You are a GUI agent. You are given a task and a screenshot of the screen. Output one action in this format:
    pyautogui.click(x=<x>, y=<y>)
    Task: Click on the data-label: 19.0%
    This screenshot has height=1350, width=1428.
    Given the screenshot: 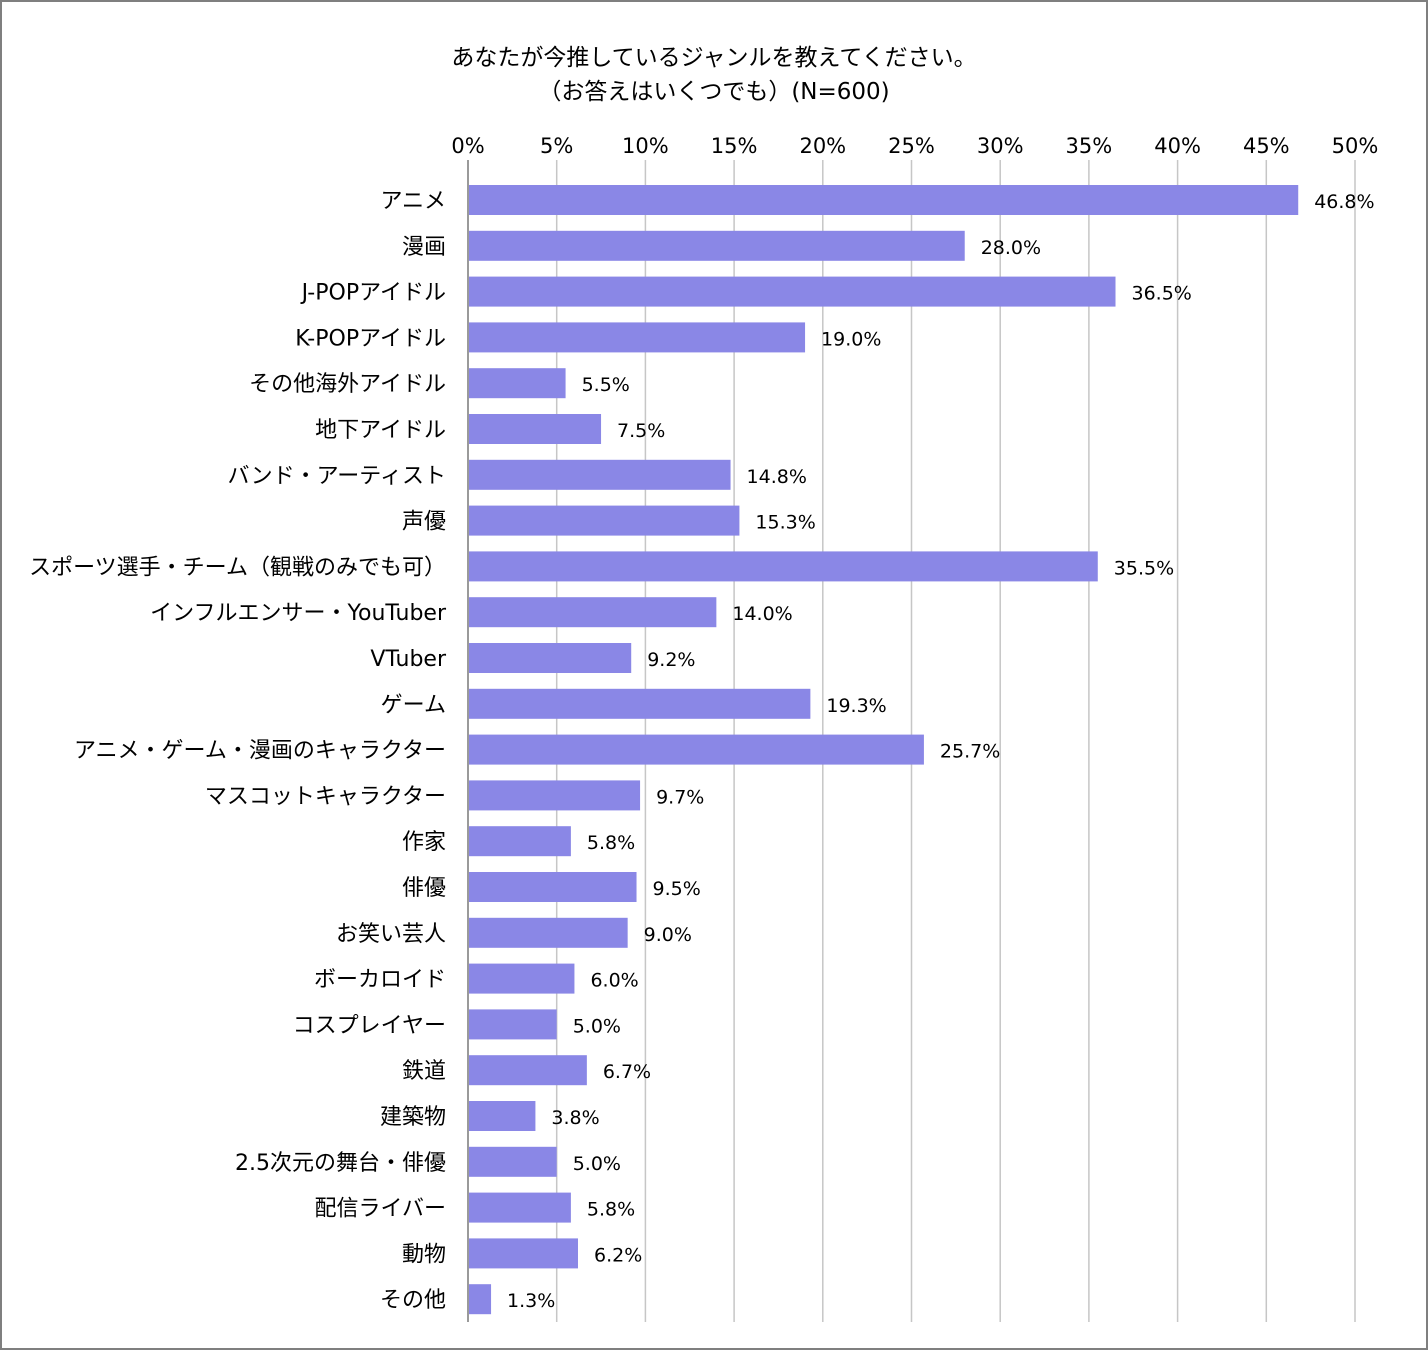 What is the action you would take?
    pyautogui.click(x=851, y=339)
    